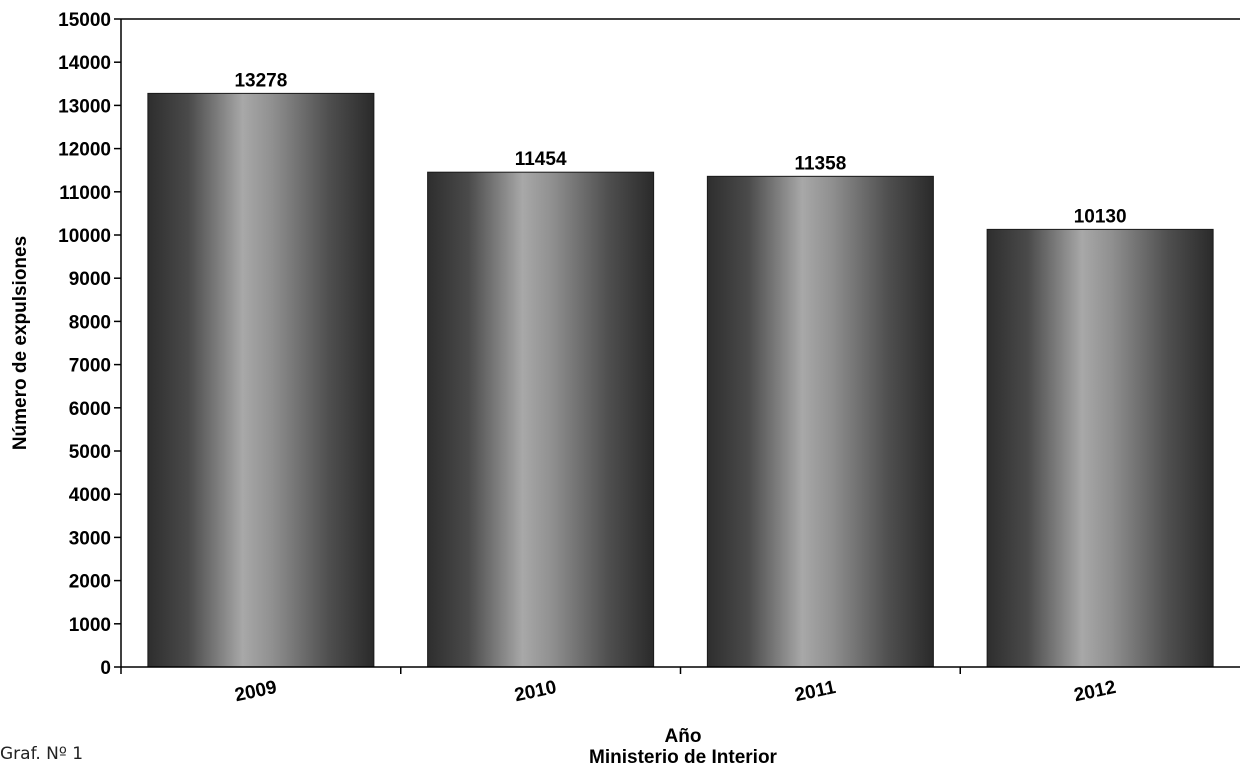 The height and width of the screenshot is (767, 1240). I want to click on y-tick-label: 4000, so click(90, 495).